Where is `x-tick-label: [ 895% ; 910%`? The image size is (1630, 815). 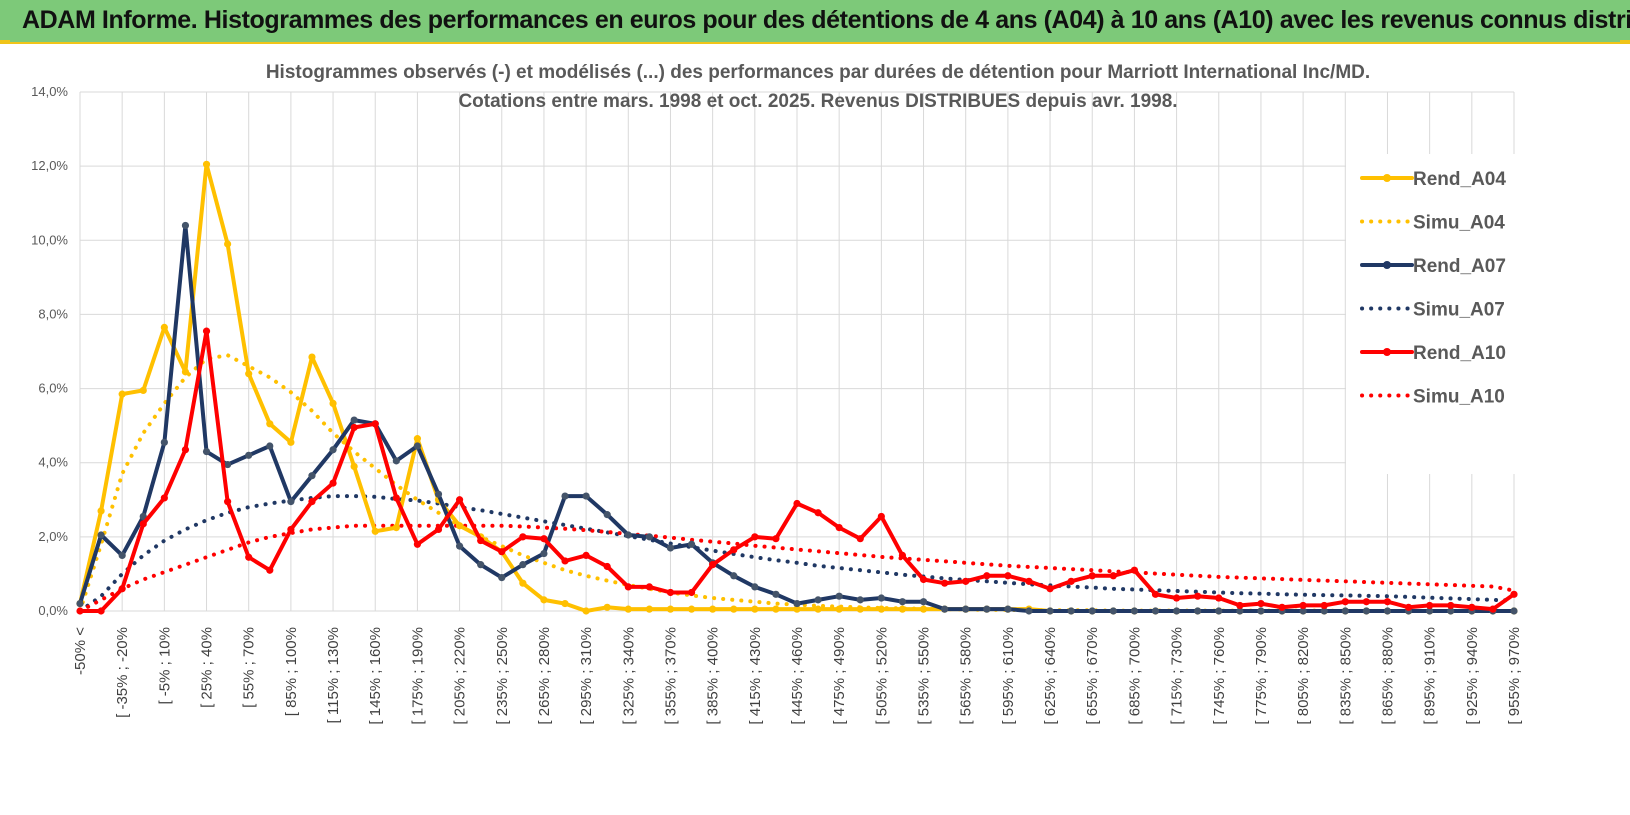
x-tick-label: [ 895% ; 910% is located at coordinates (1430, 676).